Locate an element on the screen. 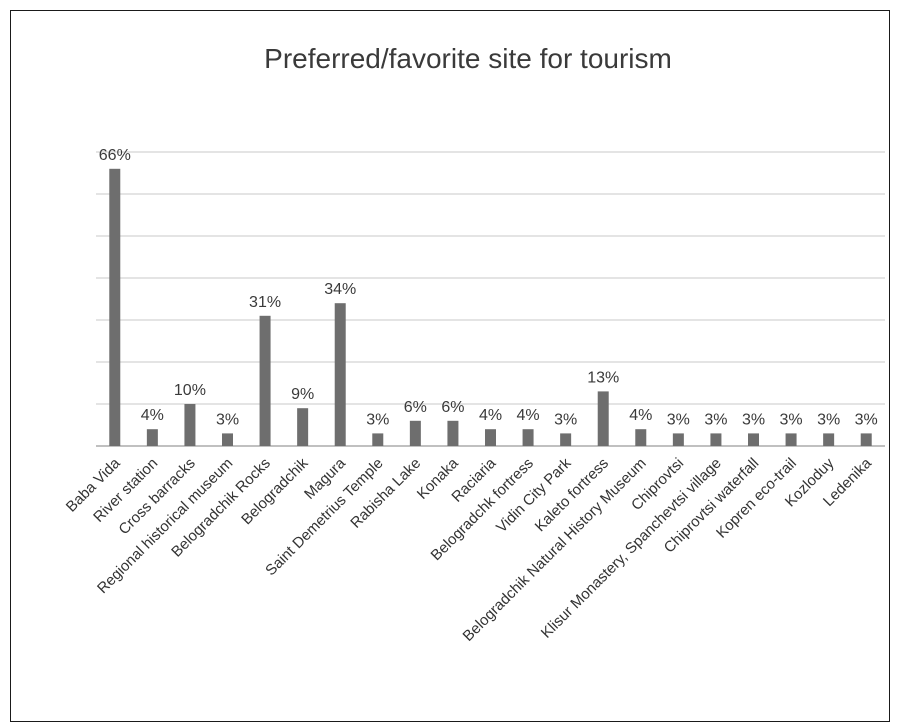 This screenshot has height=724, width=902. chart-title: Preferred/favorite site for tourism is located at coordinates (468, 58).